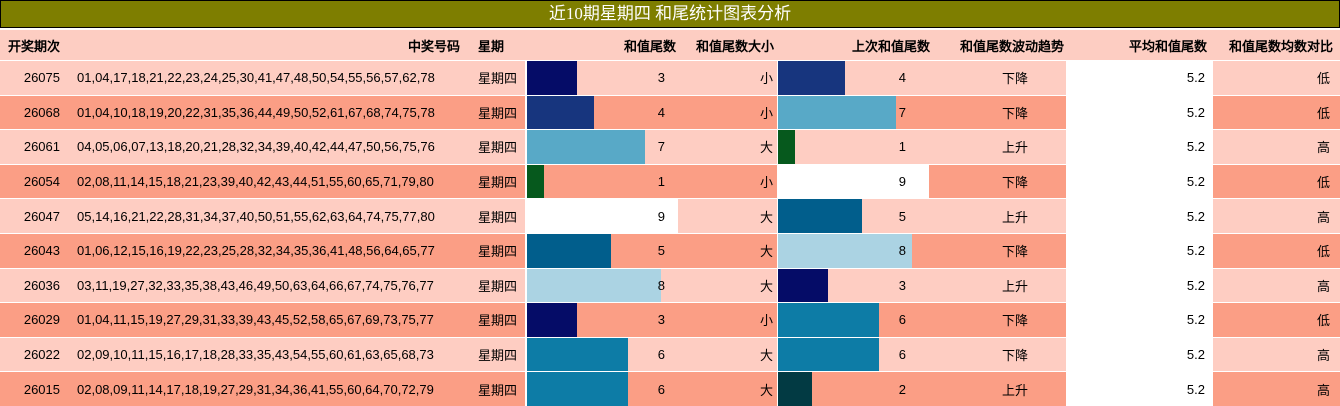  I want to click on draw-period-cell: 26075, so click(35, 78).